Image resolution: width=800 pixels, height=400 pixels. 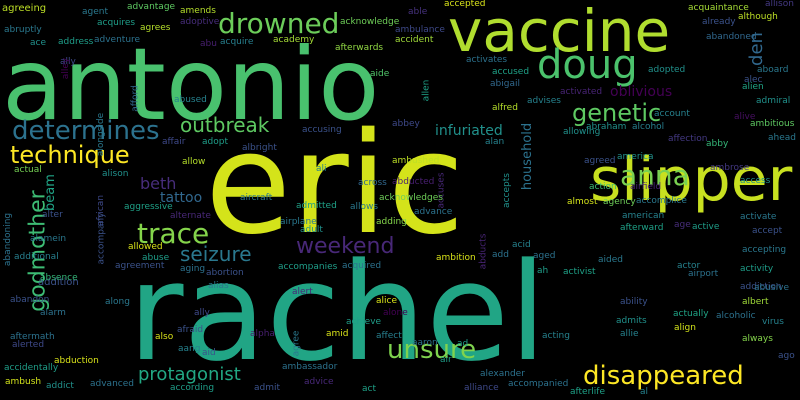 What do you see at coordinates (60, 386) in the screenshot?
I see `word: addict` at bounding box center [60, 386].